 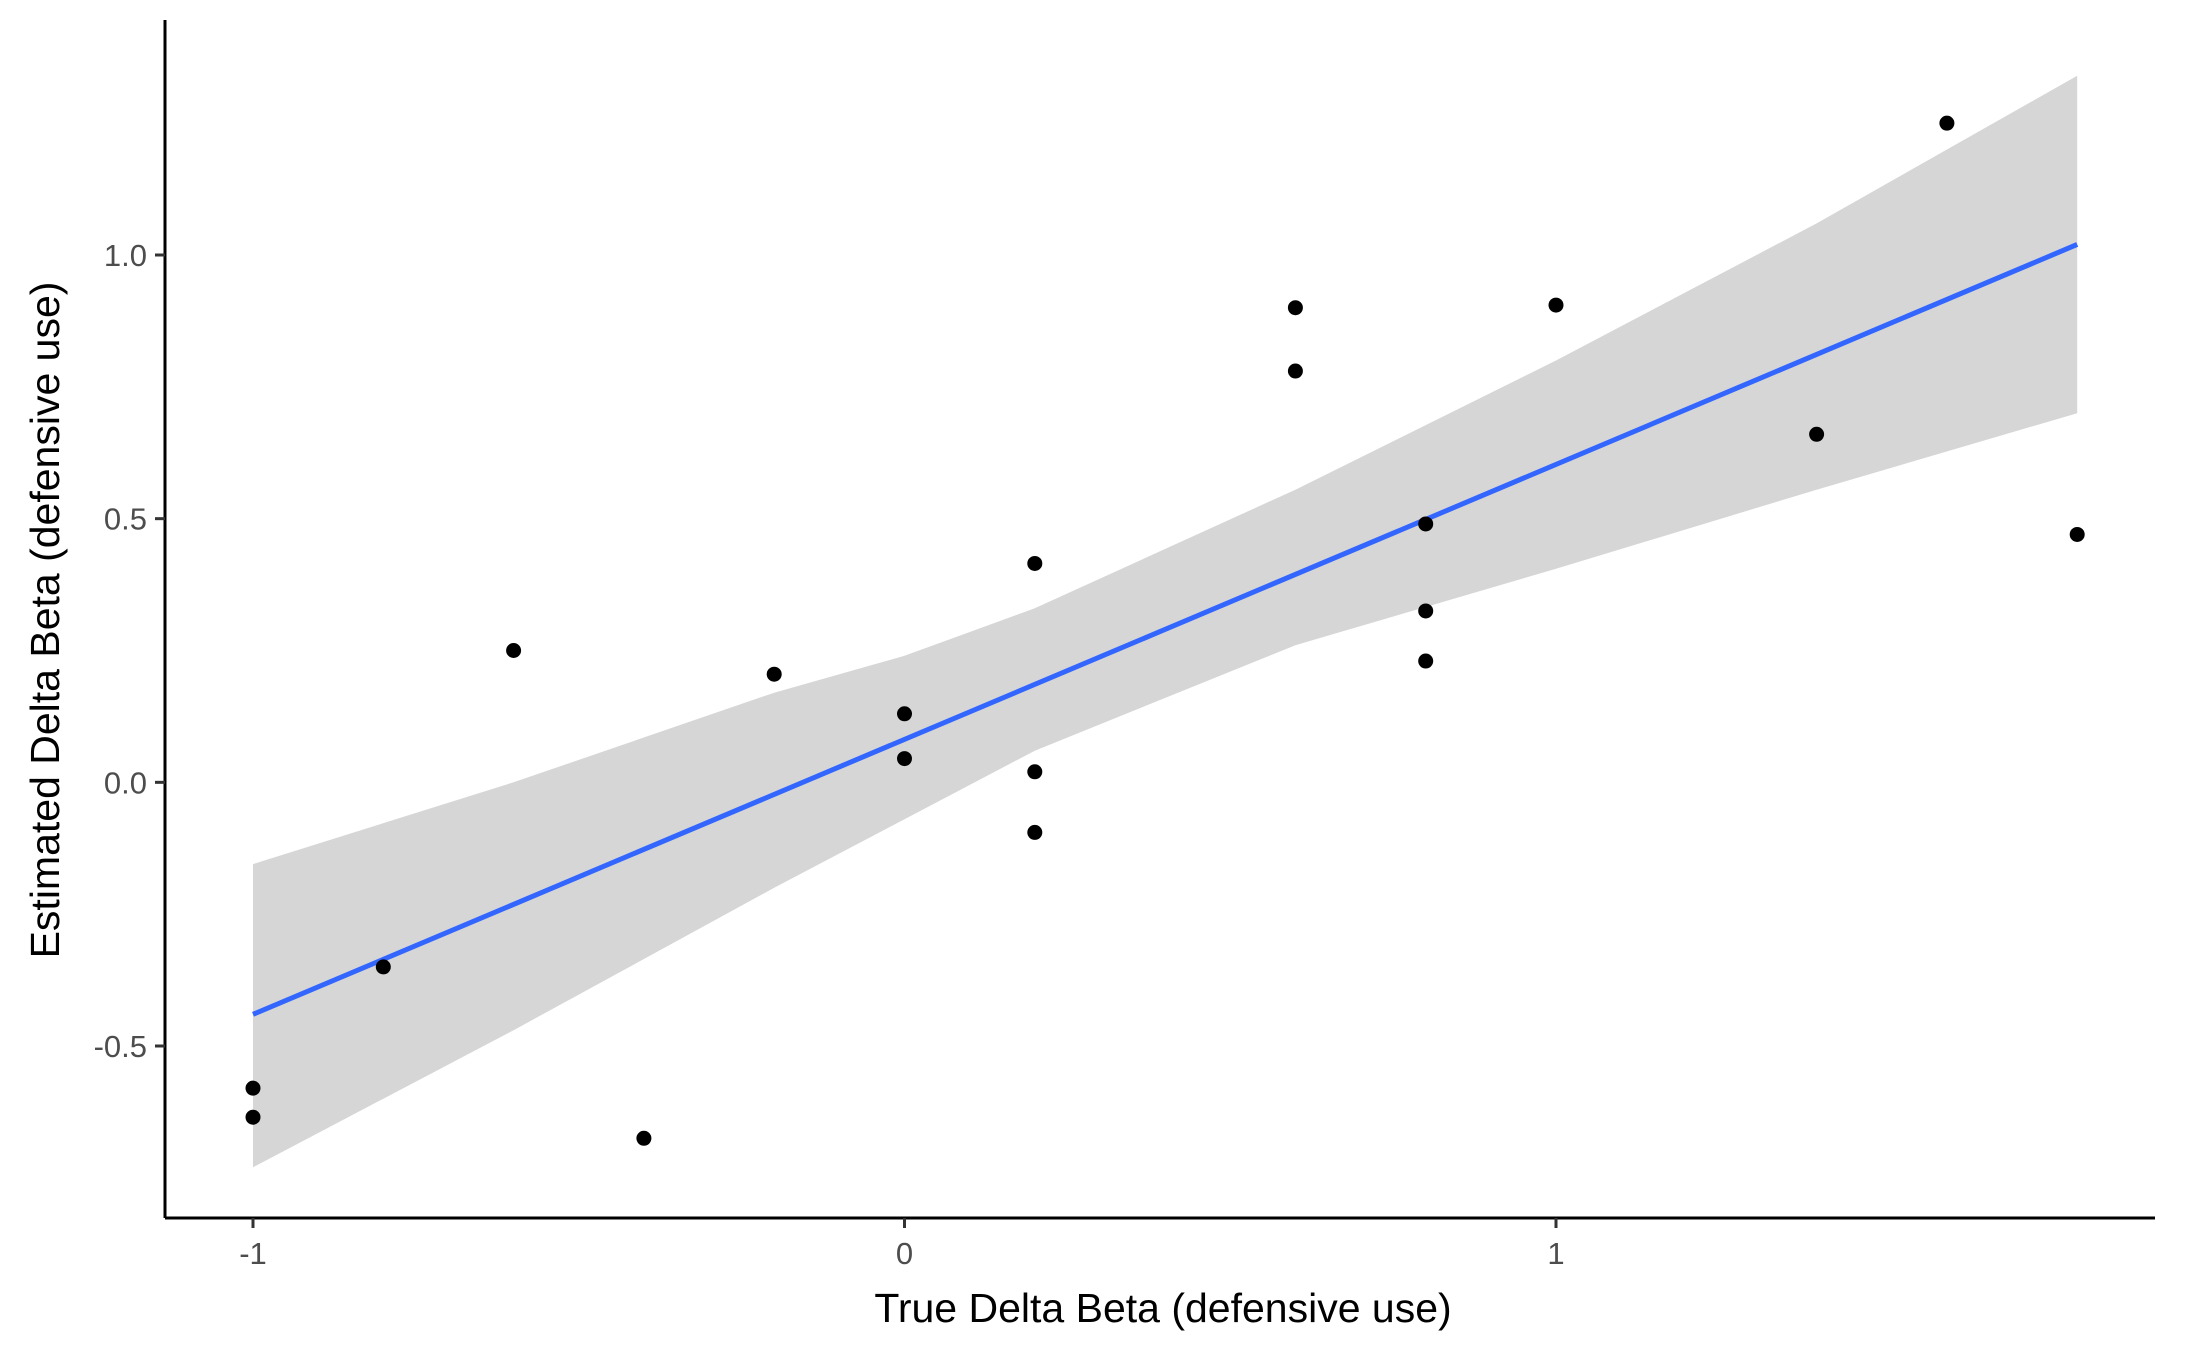 What do you see at coordinates (125, 782) in the screenshot?
I see `y-tick-label: 0.0` at bounding box center [125, 782].